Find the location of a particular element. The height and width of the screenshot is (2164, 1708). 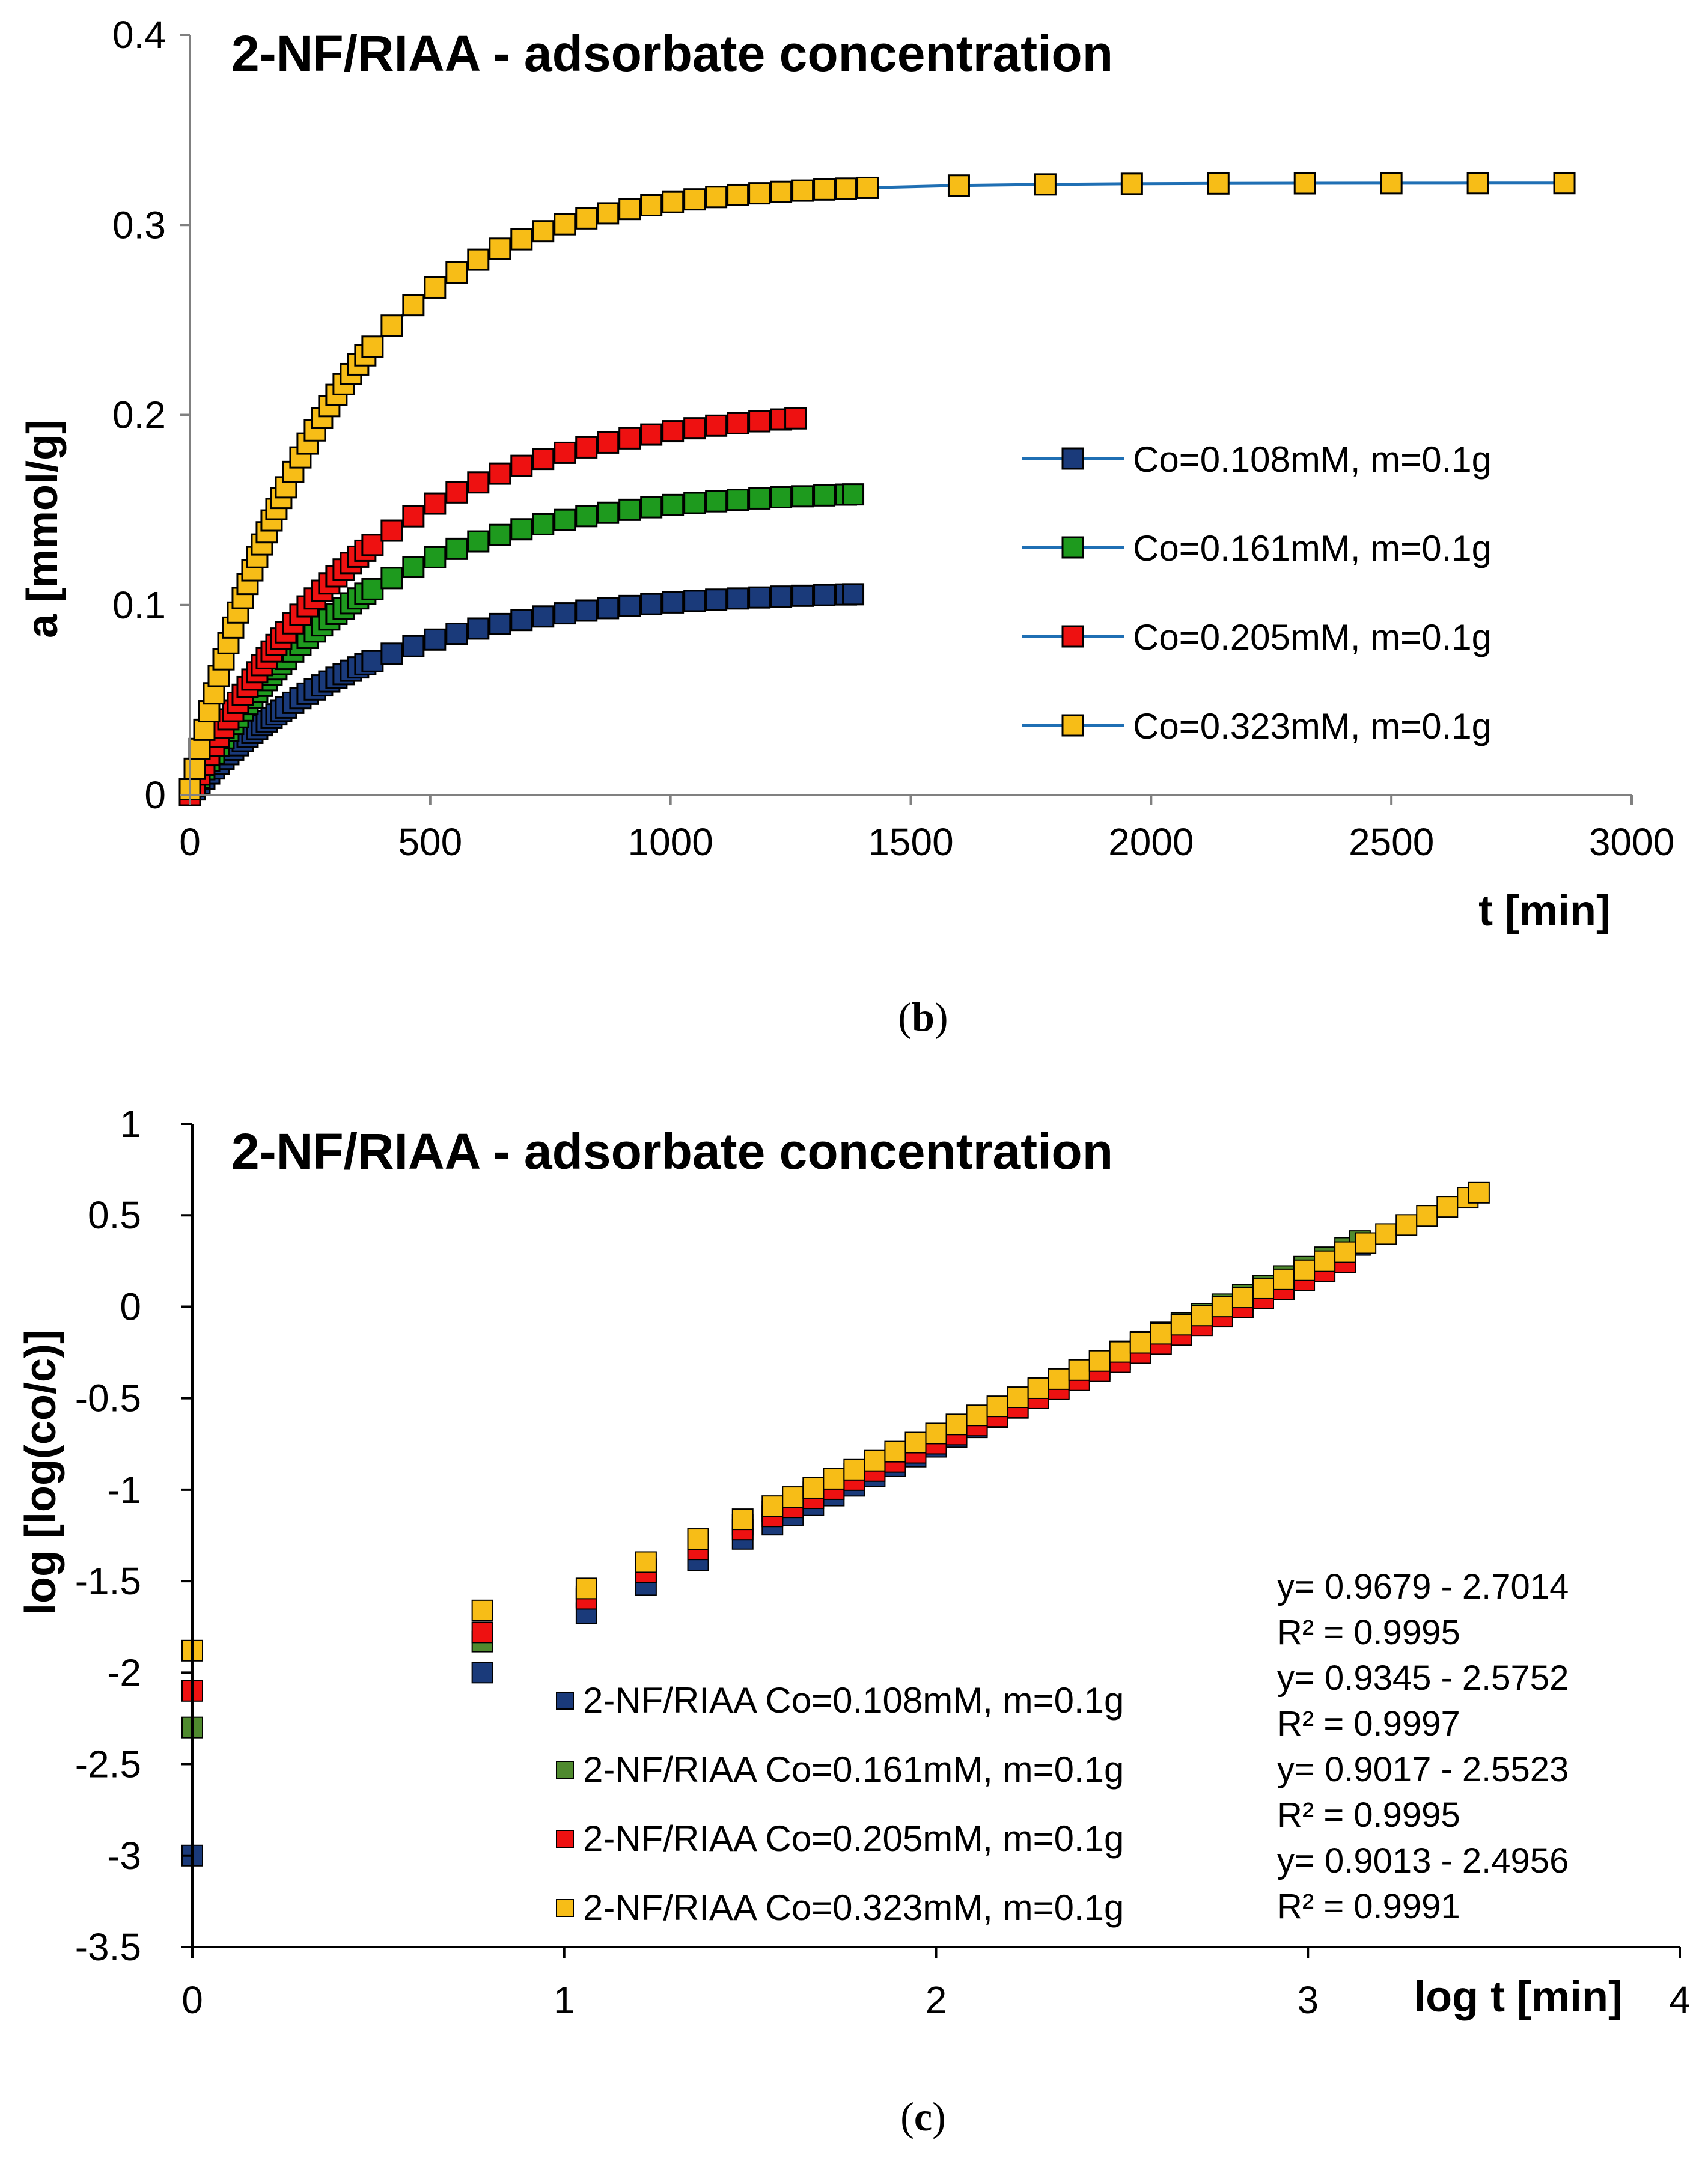

chart-b-x-tick-label: 1000 is located at coordinates (670, 842).